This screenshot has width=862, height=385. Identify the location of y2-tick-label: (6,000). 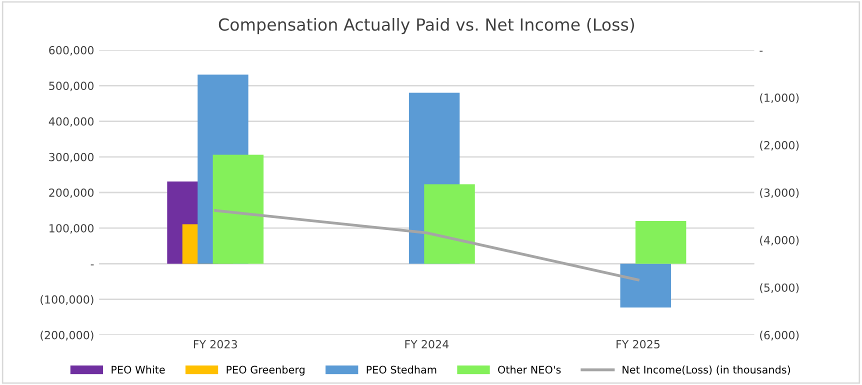
(779, 335).